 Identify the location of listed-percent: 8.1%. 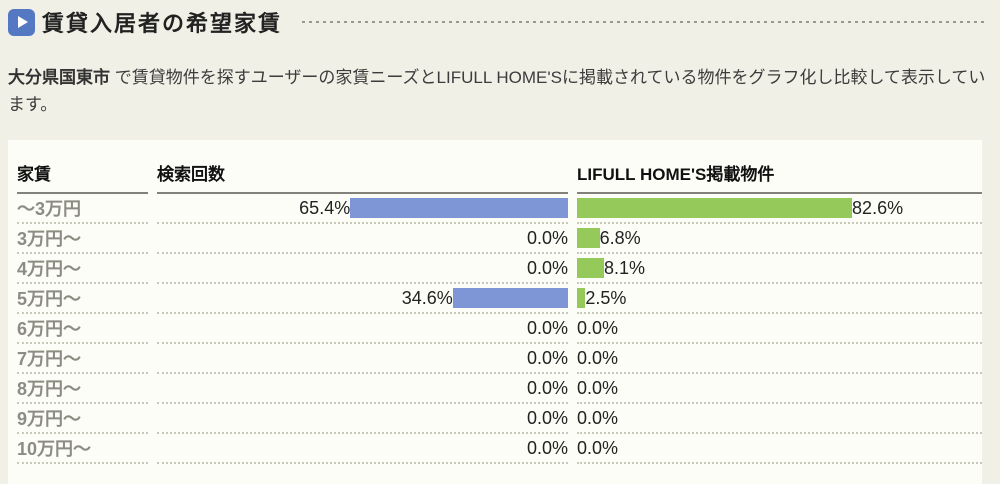
(624, 267).